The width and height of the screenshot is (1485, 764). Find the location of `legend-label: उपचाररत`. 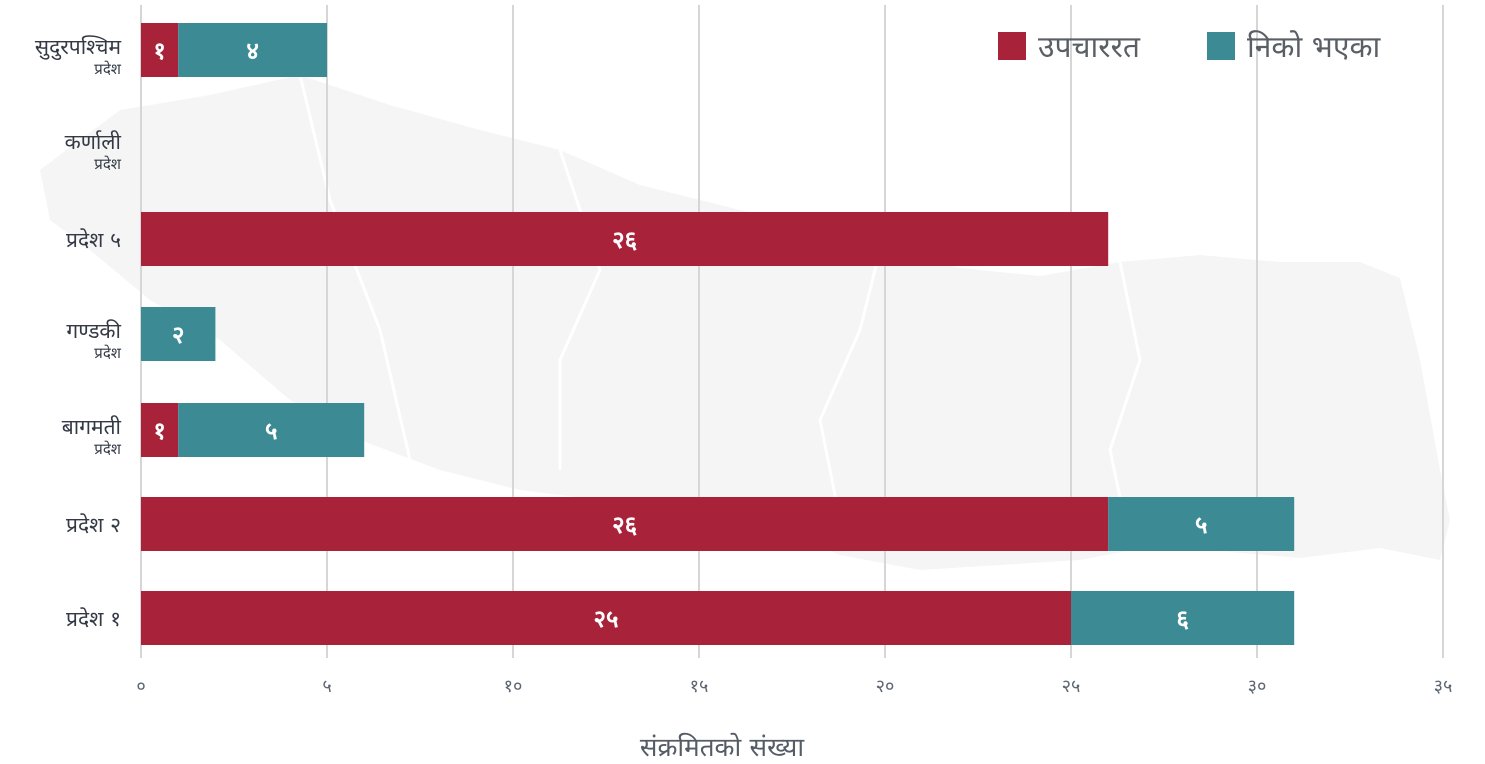

legend-label: उपचाररत is located at coordinates (1089, 47).